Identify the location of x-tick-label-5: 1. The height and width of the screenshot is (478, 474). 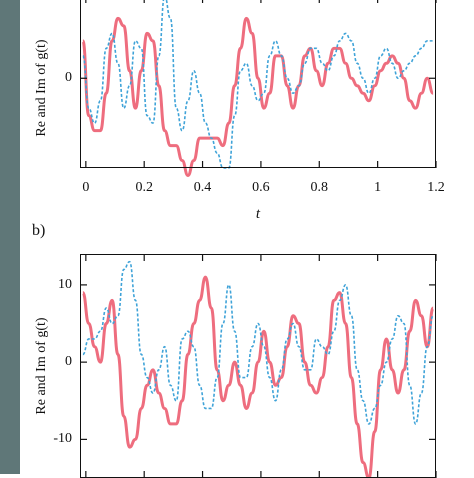
(378, 187).